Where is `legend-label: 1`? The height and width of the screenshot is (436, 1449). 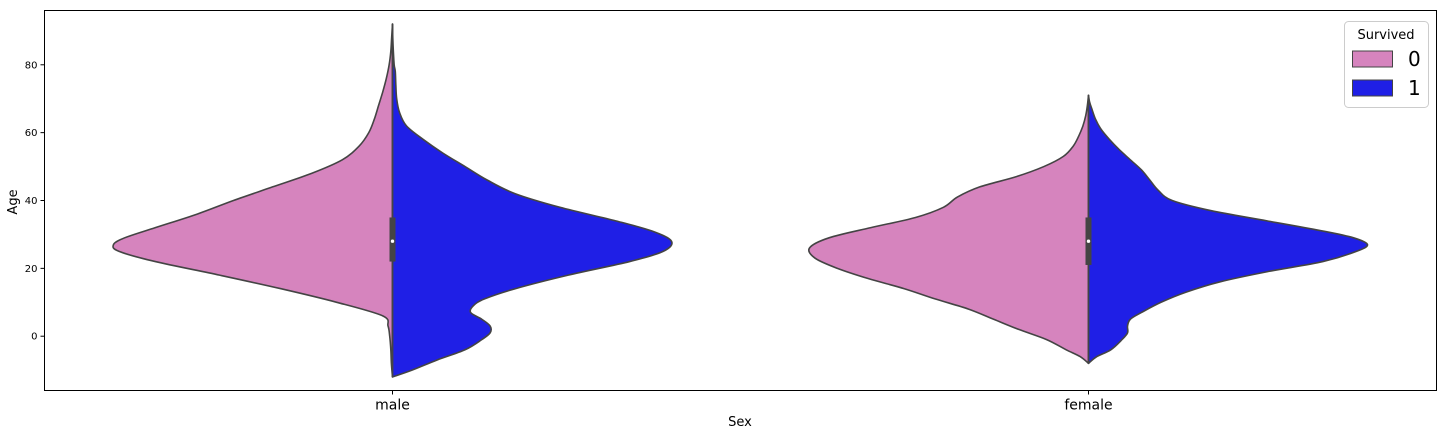 legend-label: 1 is located at coordinates (1414, 88).